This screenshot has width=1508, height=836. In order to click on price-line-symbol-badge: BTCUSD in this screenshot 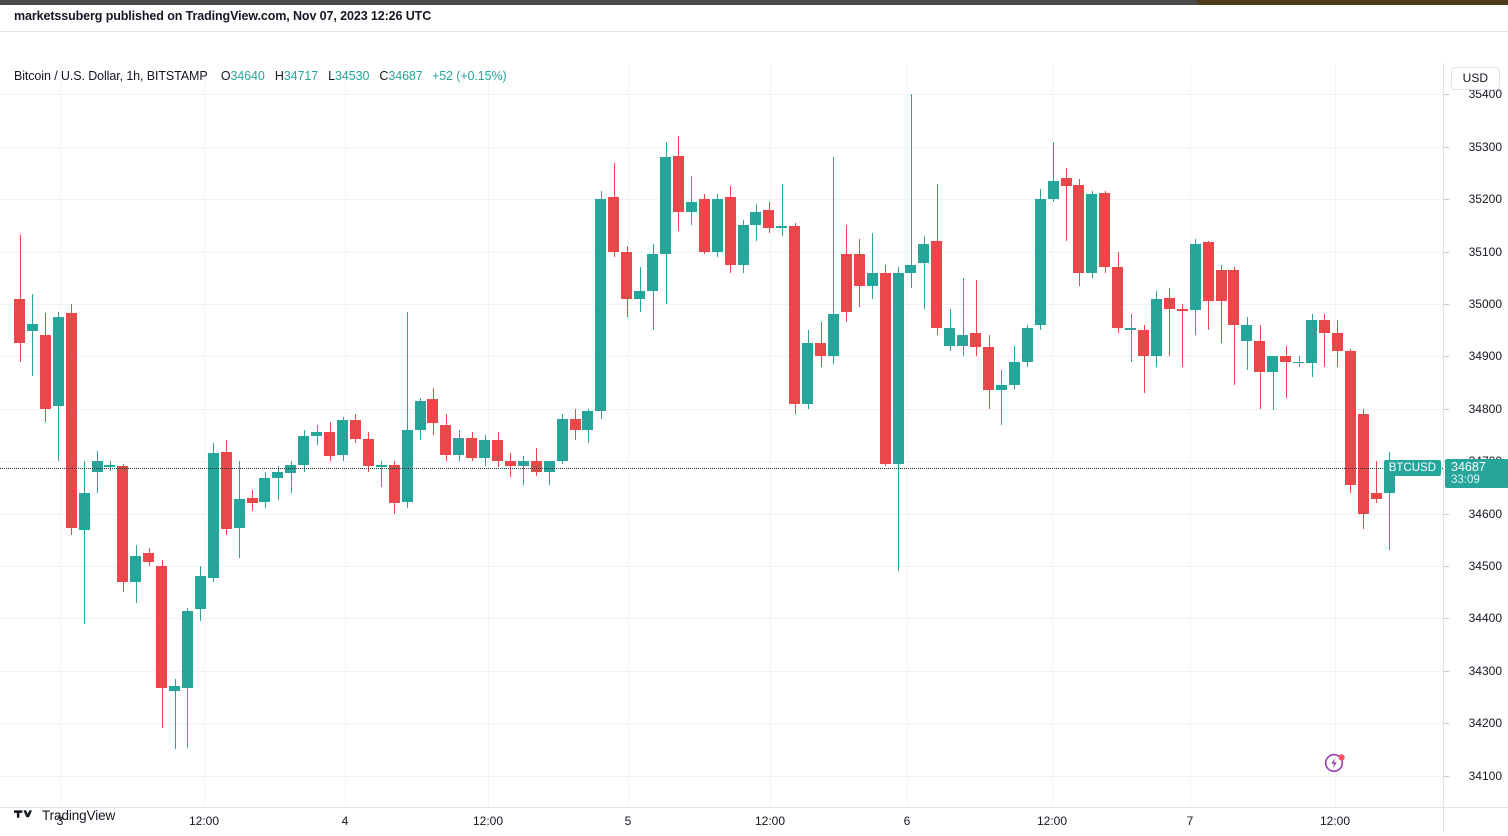, I will do `click(1412, 468)`.